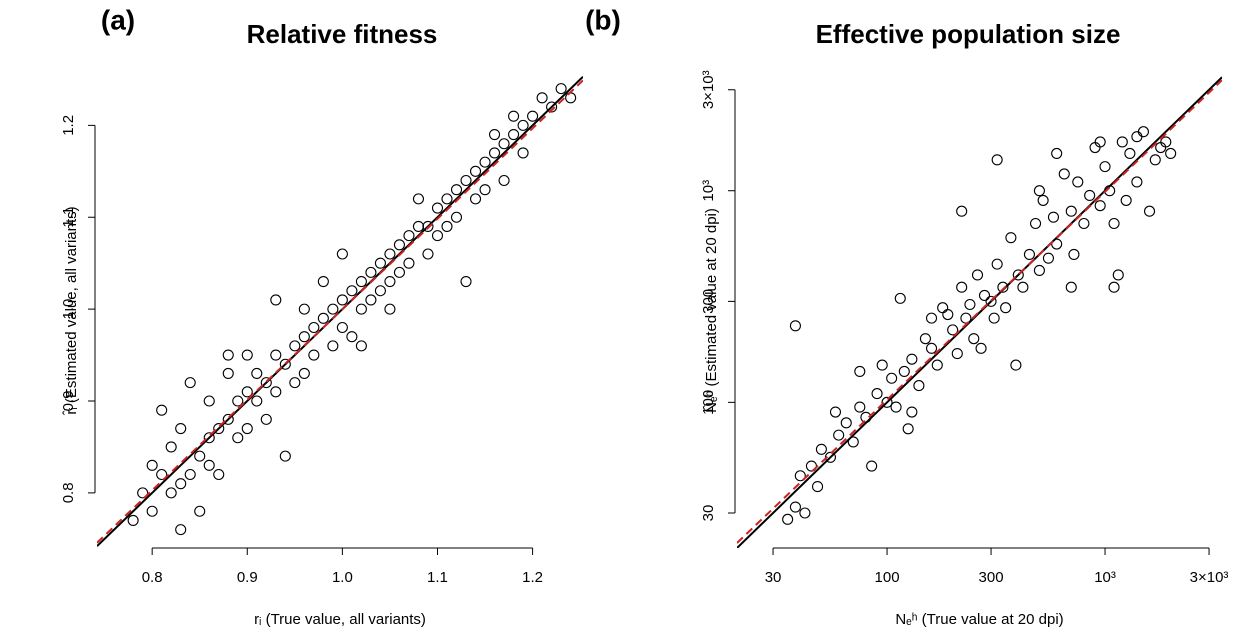  Describe the element at coordinates (437, 577) in the screenshot. I see `x-tick-label: 1.1` at that location.